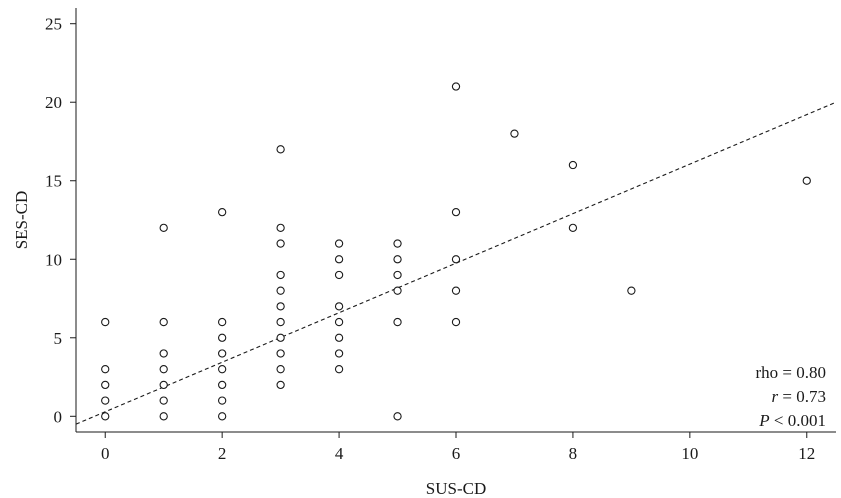 The image size is (841, 498). What do you see at coordinates (53, 24) in the screenshot?
I see `y-tick-label: 25` at bounding box center [53, 24].